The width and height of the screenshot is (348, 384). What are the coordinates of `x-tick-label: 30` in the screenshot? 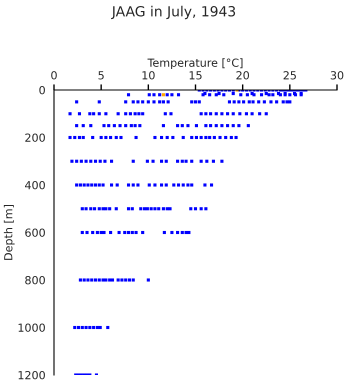 It's located at (337, 75).